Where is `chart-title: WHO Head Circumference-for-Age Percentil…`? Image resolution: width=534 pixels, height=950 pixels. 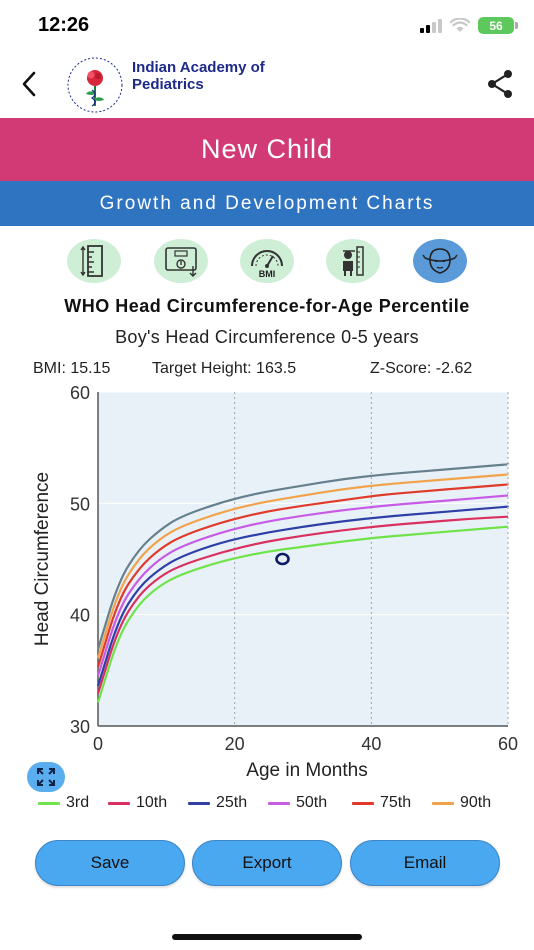 chart-title: WHO Head Circumference-for-Age Percentil… is located at coordinates (267, 306).